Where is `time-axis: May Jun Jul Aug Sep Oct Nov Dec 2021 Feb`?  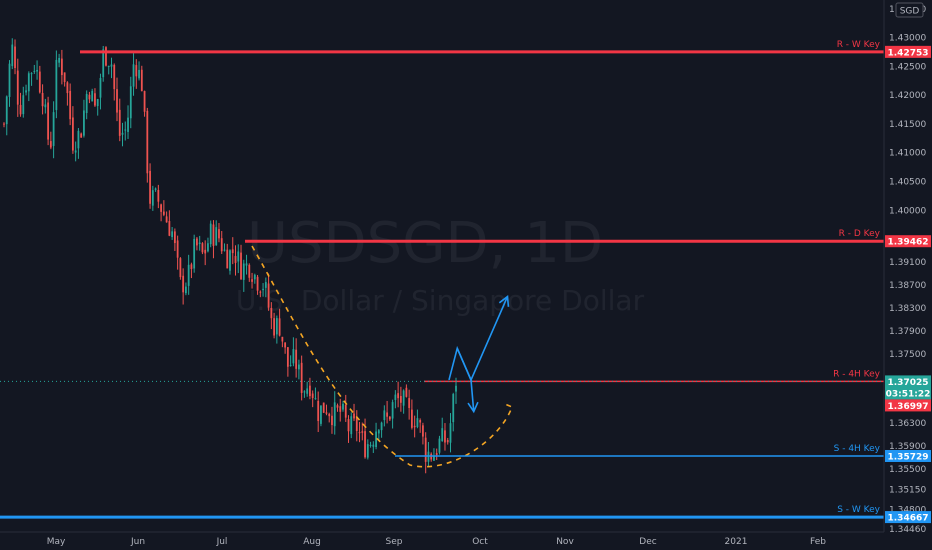
time-axis: May Jun Jul Aug Sep Oct Nov Dec 2021 Feb is located at coordinates (442, 540).